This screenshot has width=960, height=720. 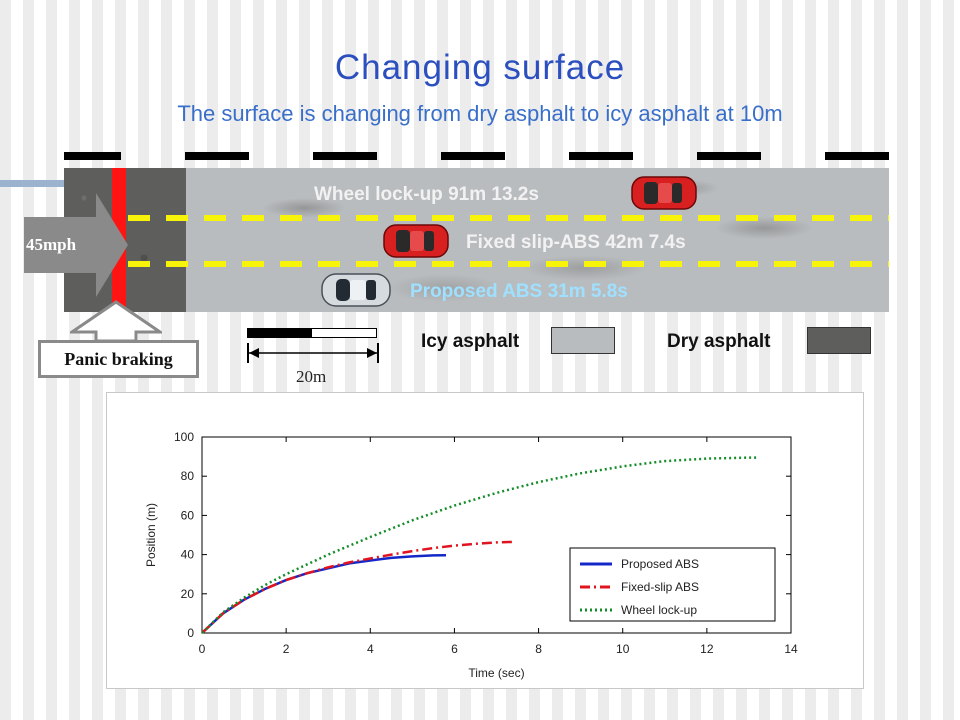 What do you see at coordinates (659, 610) in the screenshot?
I see `legend-entry: Wheel lock-up` at bounding box center [659, 610].